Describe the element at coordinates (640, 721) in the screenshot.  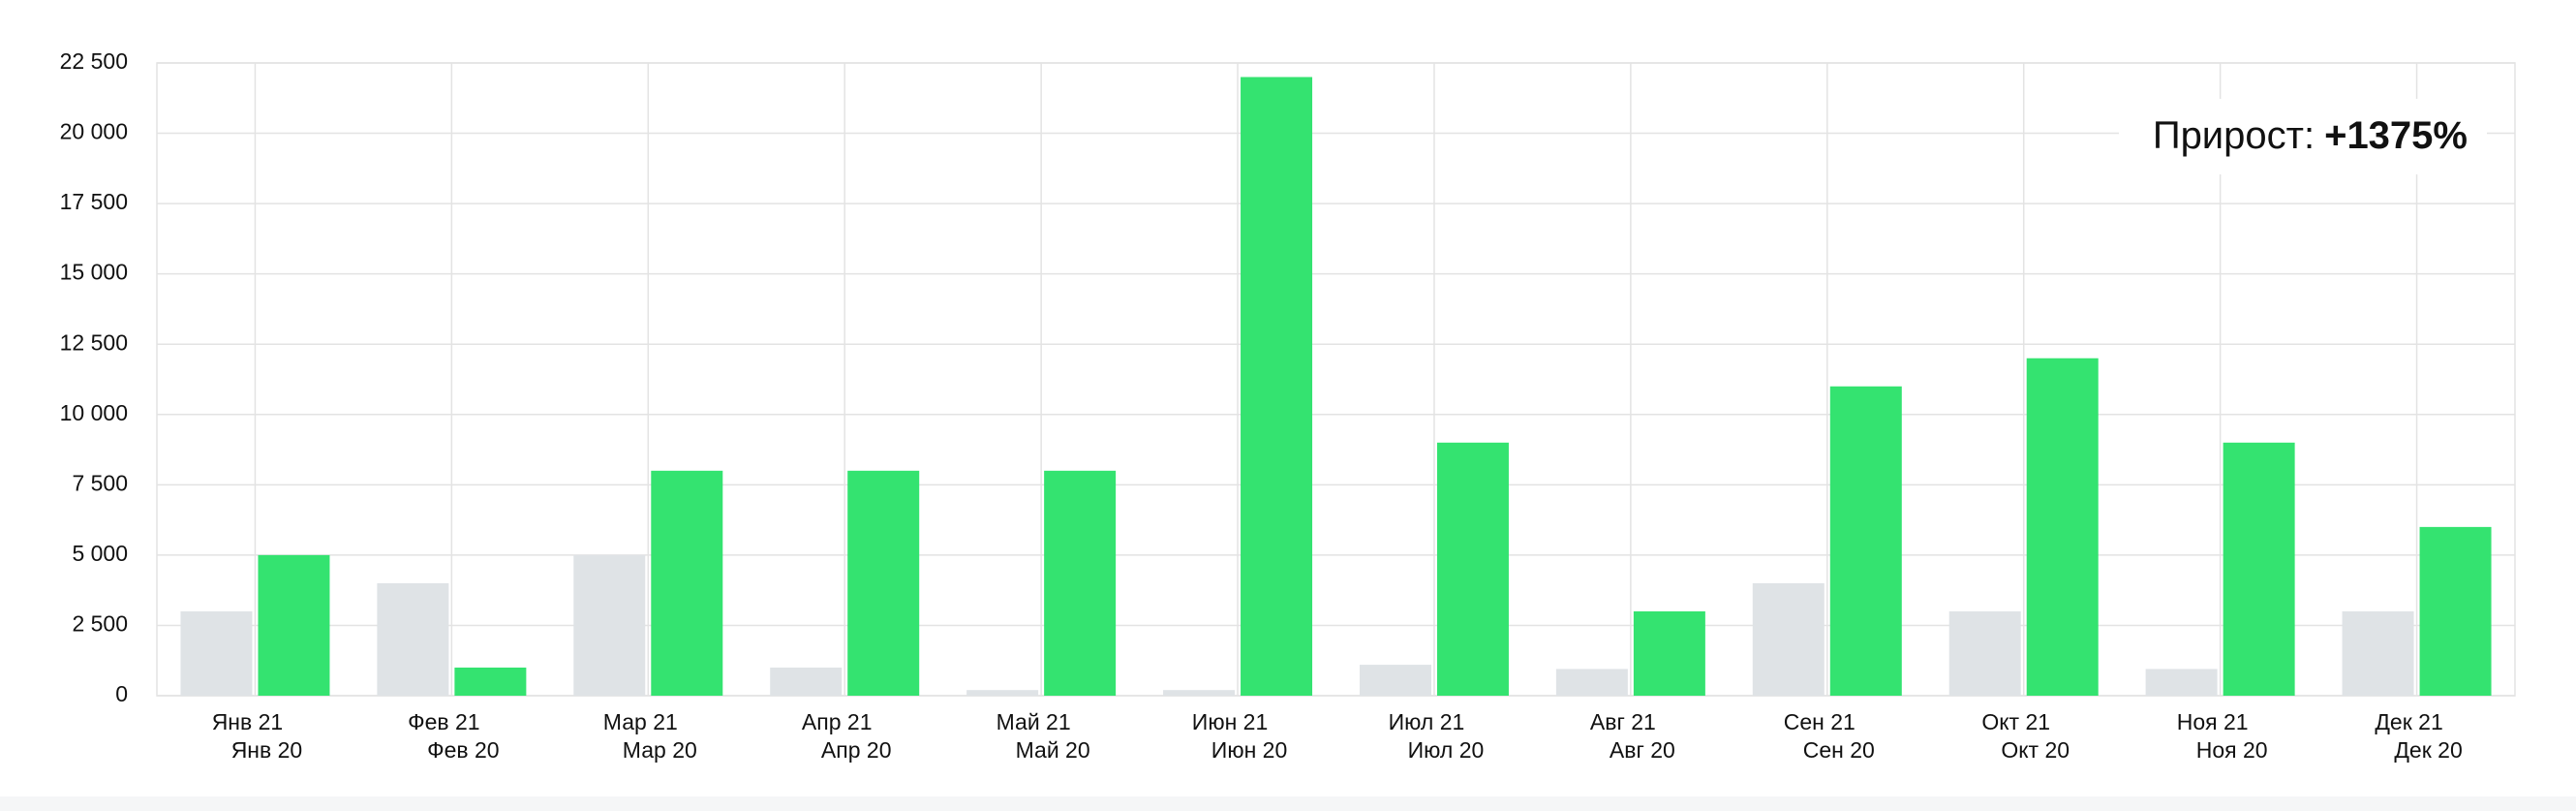
I see `x-tick-label: Мар 21` at that location.